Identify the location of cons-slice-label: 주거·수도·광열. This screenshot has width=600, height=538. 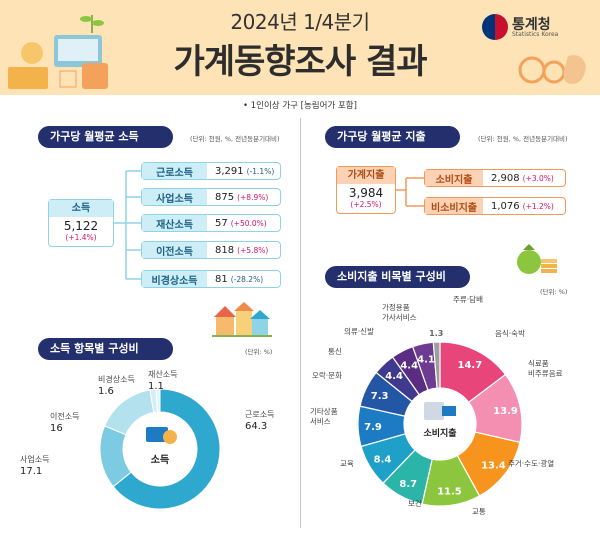
(531, 463).